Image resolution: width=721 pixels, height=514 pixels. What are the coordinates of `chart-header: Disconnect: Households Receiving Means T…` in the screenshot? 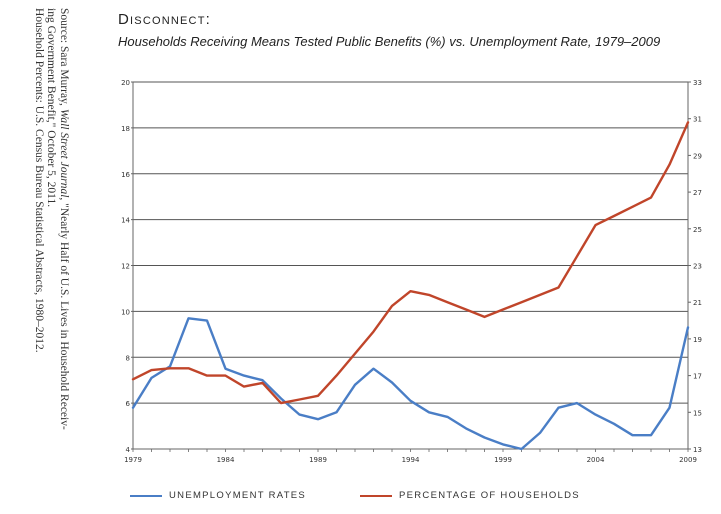 It's located at (413, 28).